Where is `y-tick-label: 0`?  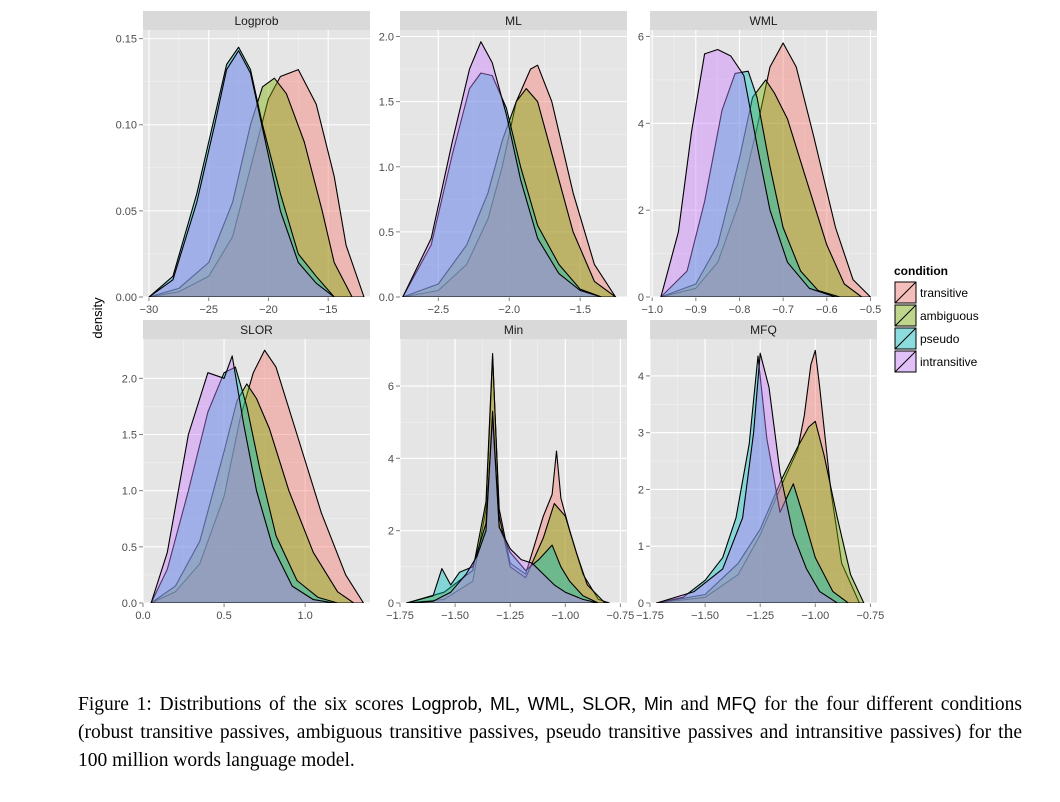 y-tick-label: 0 is located at coordinates (391, 604).